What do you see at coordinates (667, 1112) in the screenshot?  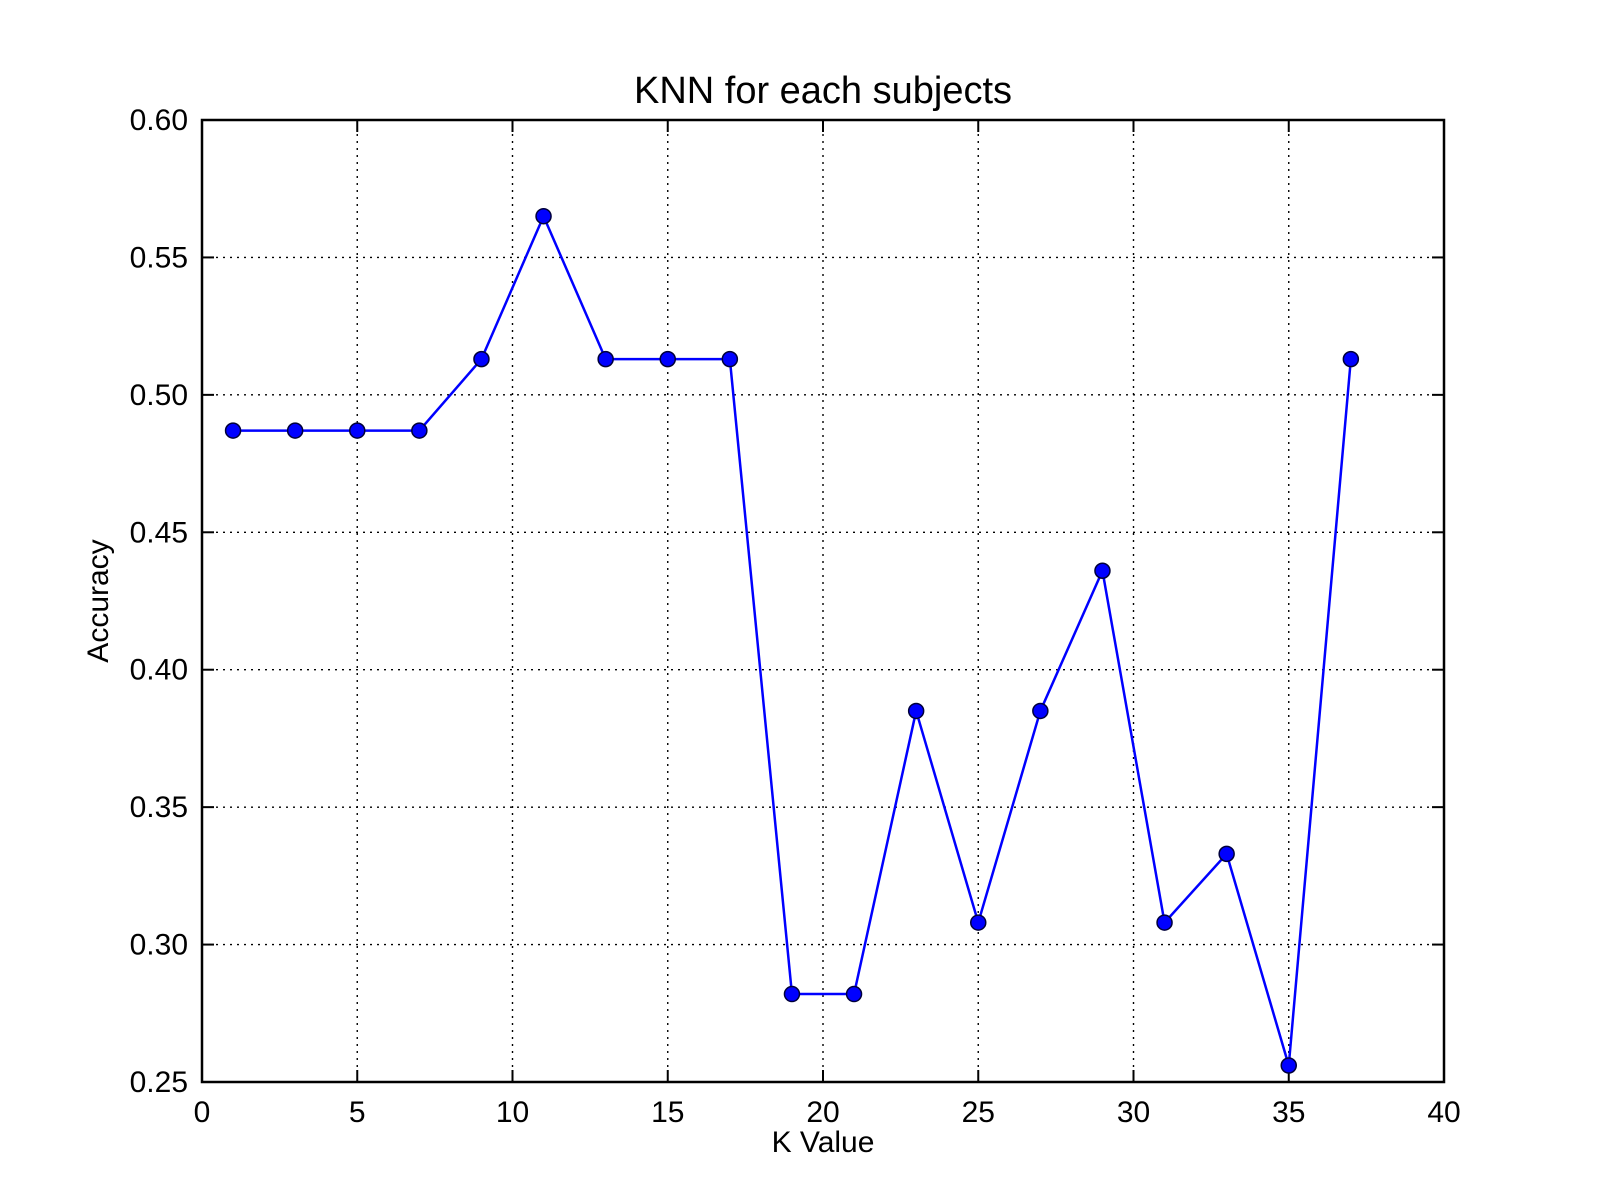 I see `x-tick-label: 15` at bounding box center [667, 1112].